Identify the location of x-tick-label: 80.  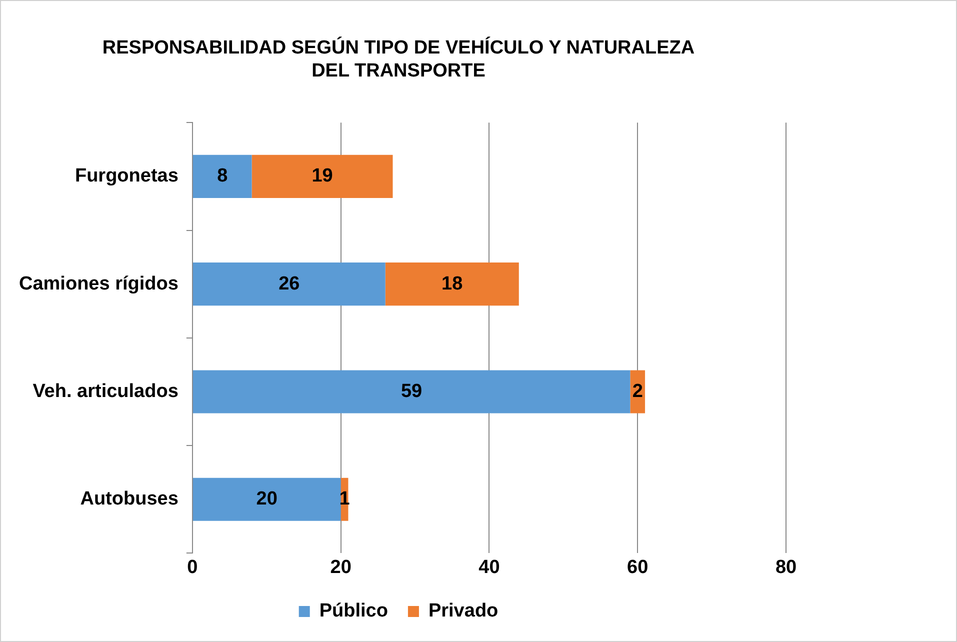
(786, 567).